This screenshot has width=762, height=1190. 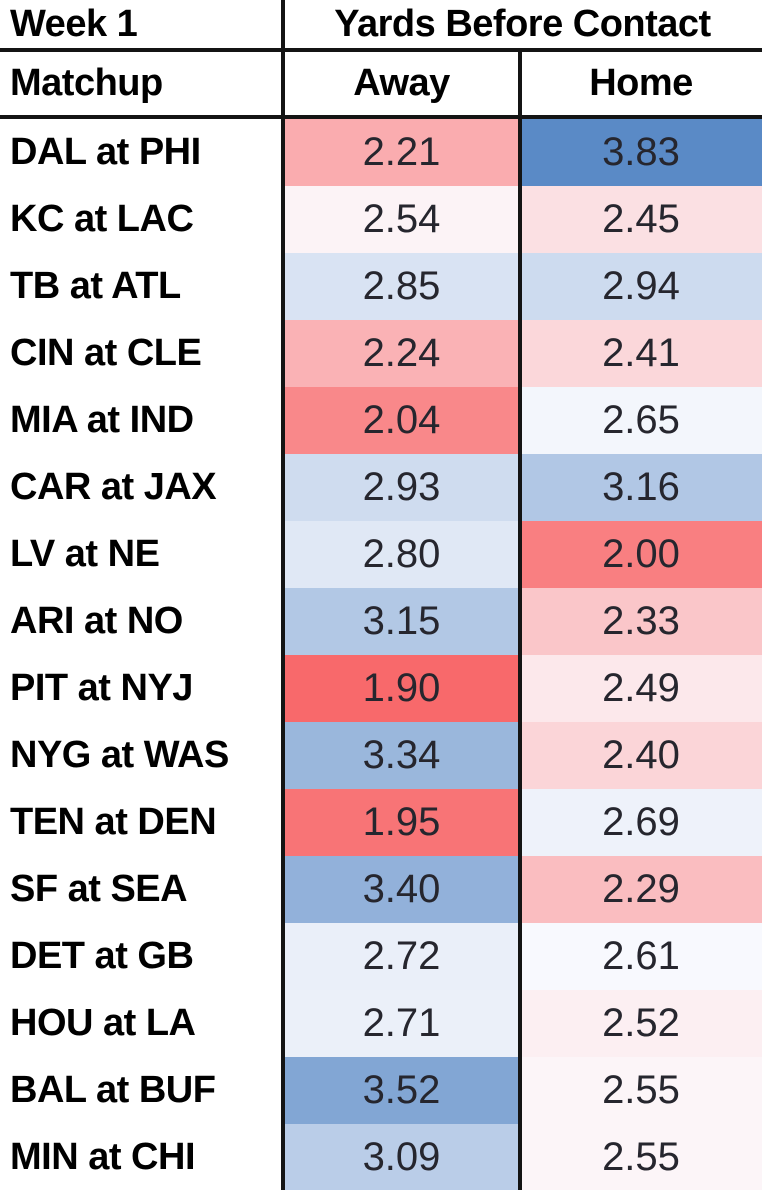 I want to click on matchup-label: HOU at LA, so click(x=103, y=1023).